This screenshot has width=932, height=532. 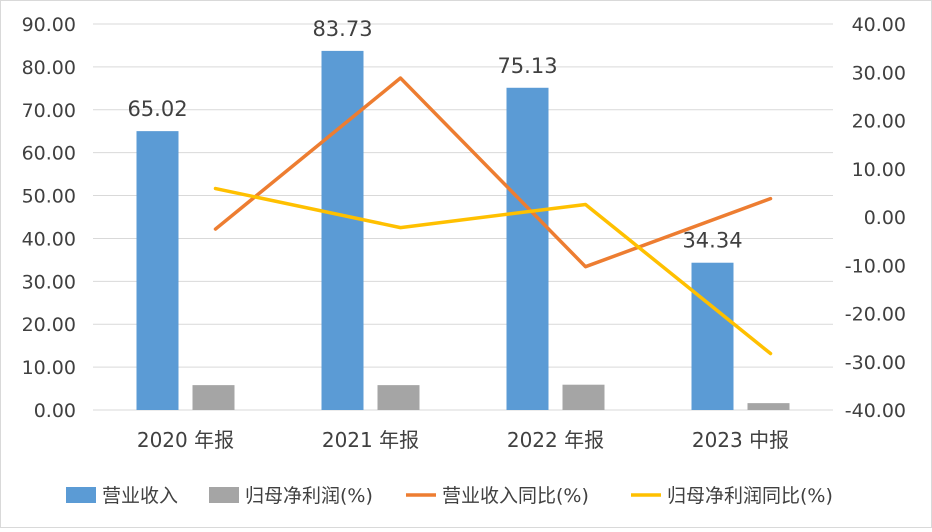 I want to click on legend-label: 营业收入同比(%), so click(x=515, y=496).